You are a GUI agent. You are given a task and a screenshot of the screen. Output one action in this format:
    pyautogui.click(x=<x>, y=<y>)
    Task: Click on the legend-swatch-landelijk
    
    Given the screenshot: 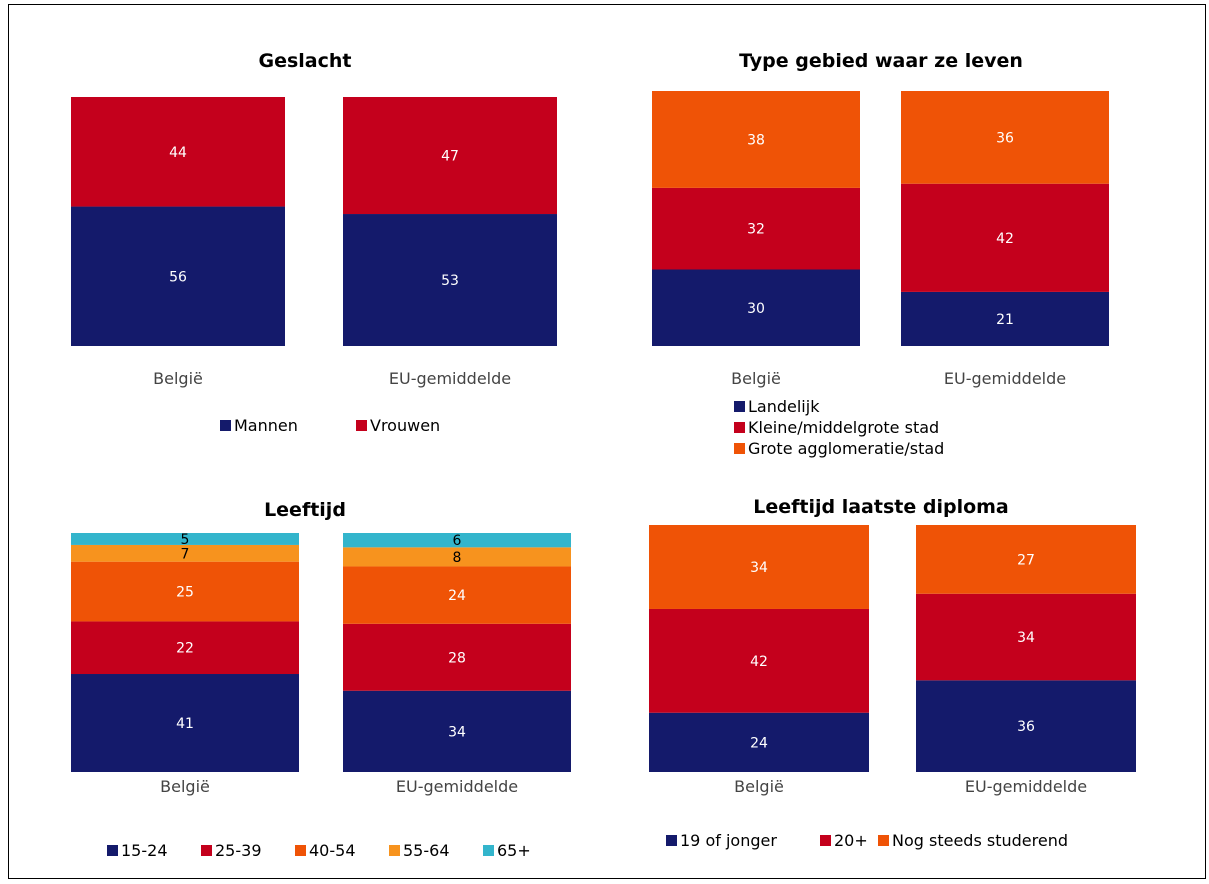 What is the action you would take?
    pyautogui.click(x=739, y=406)
    